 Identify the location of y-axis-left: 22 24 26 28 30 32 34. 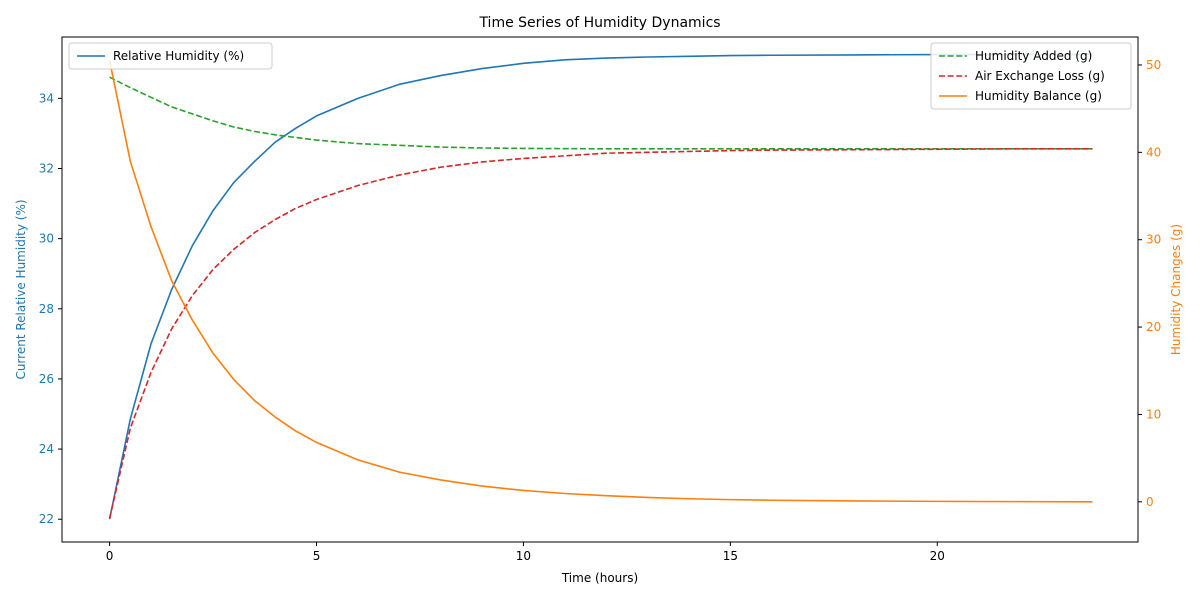
(50, 308).